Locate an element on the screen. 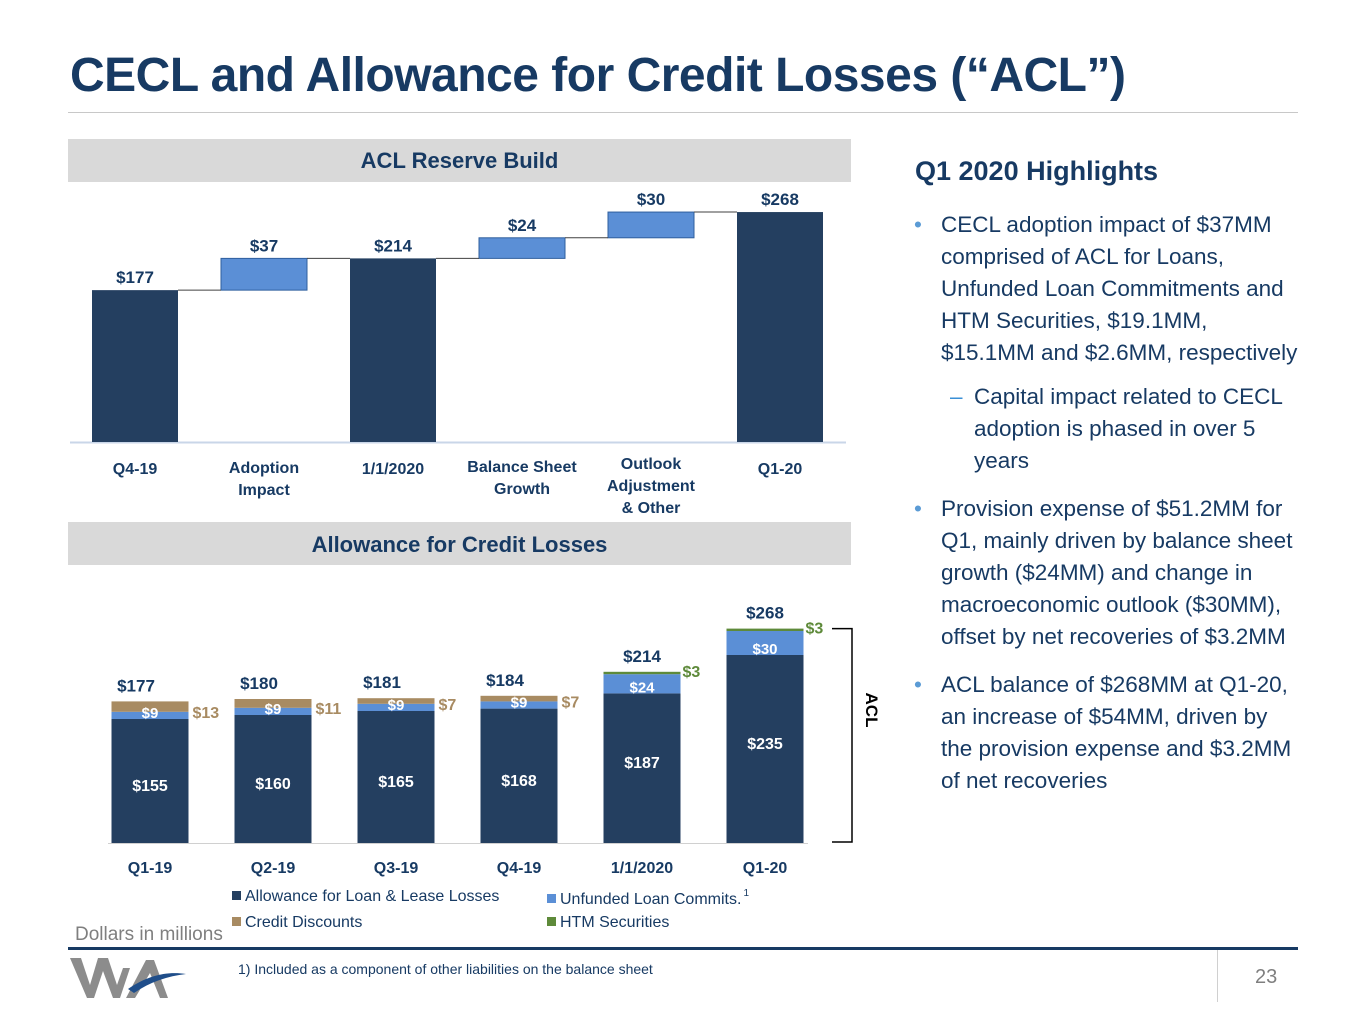  legend-label: Credit Discounts is located at coordinates (304, 922).